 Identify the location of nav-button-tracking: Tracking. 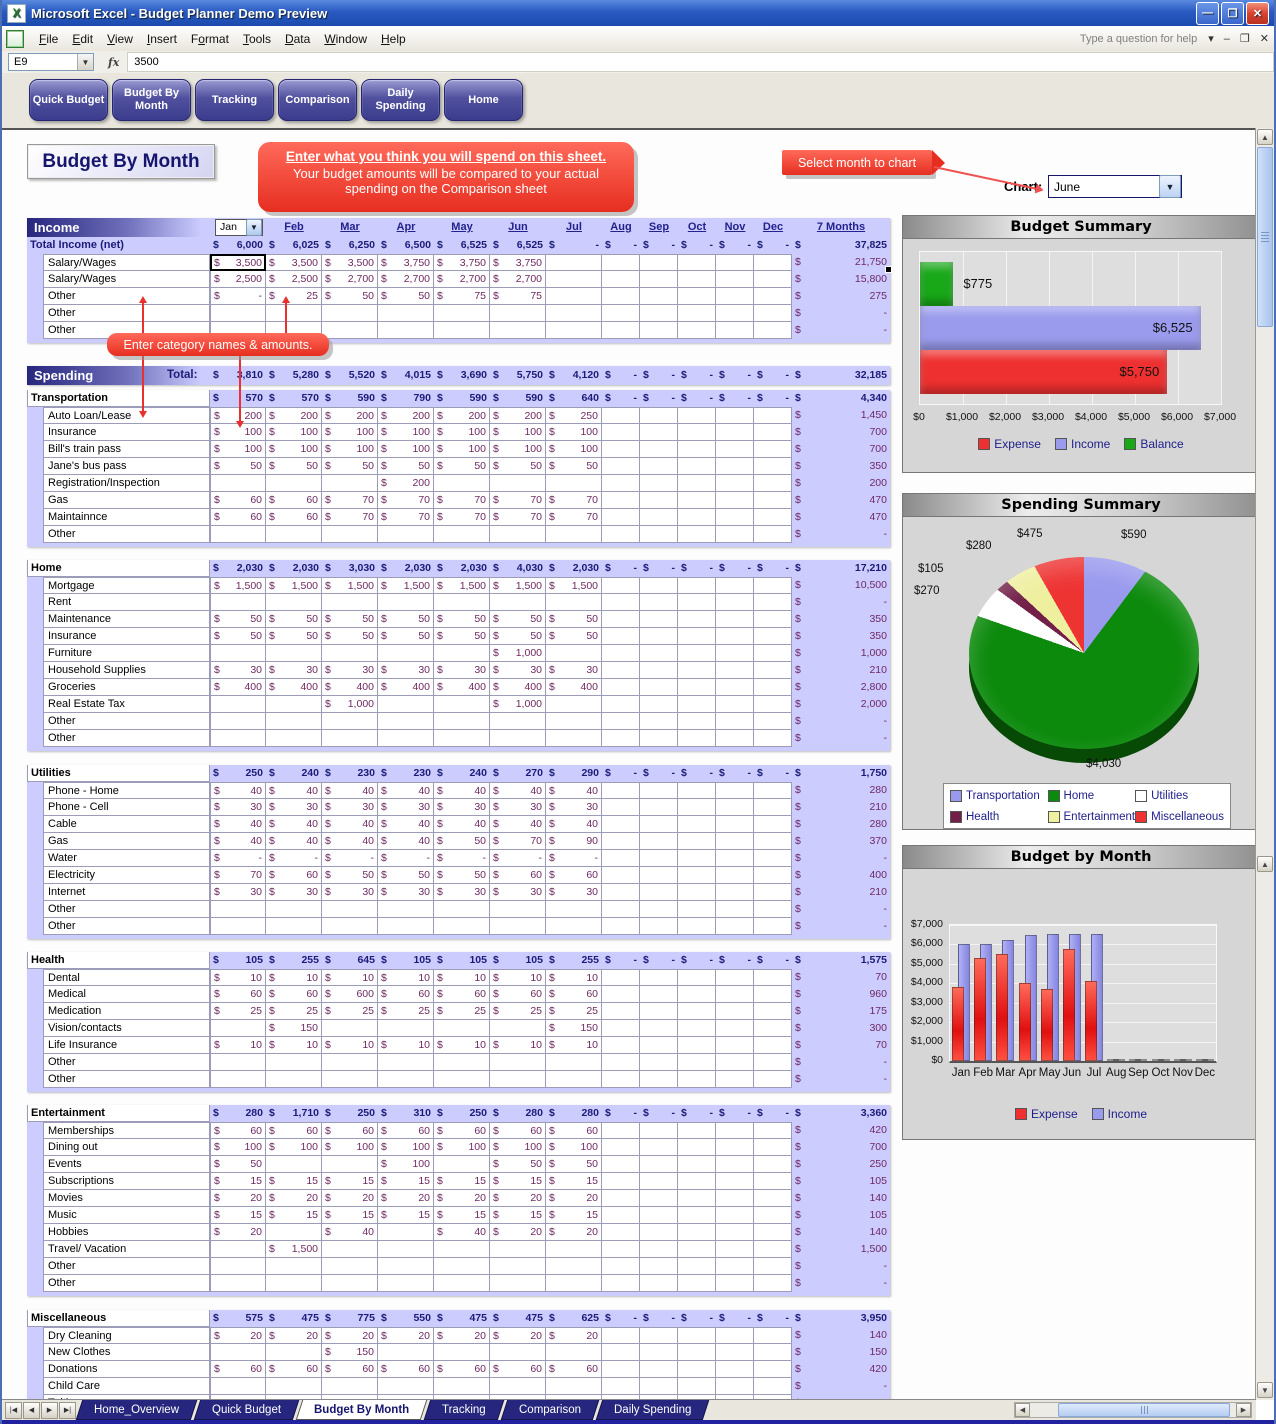
(234, 100).